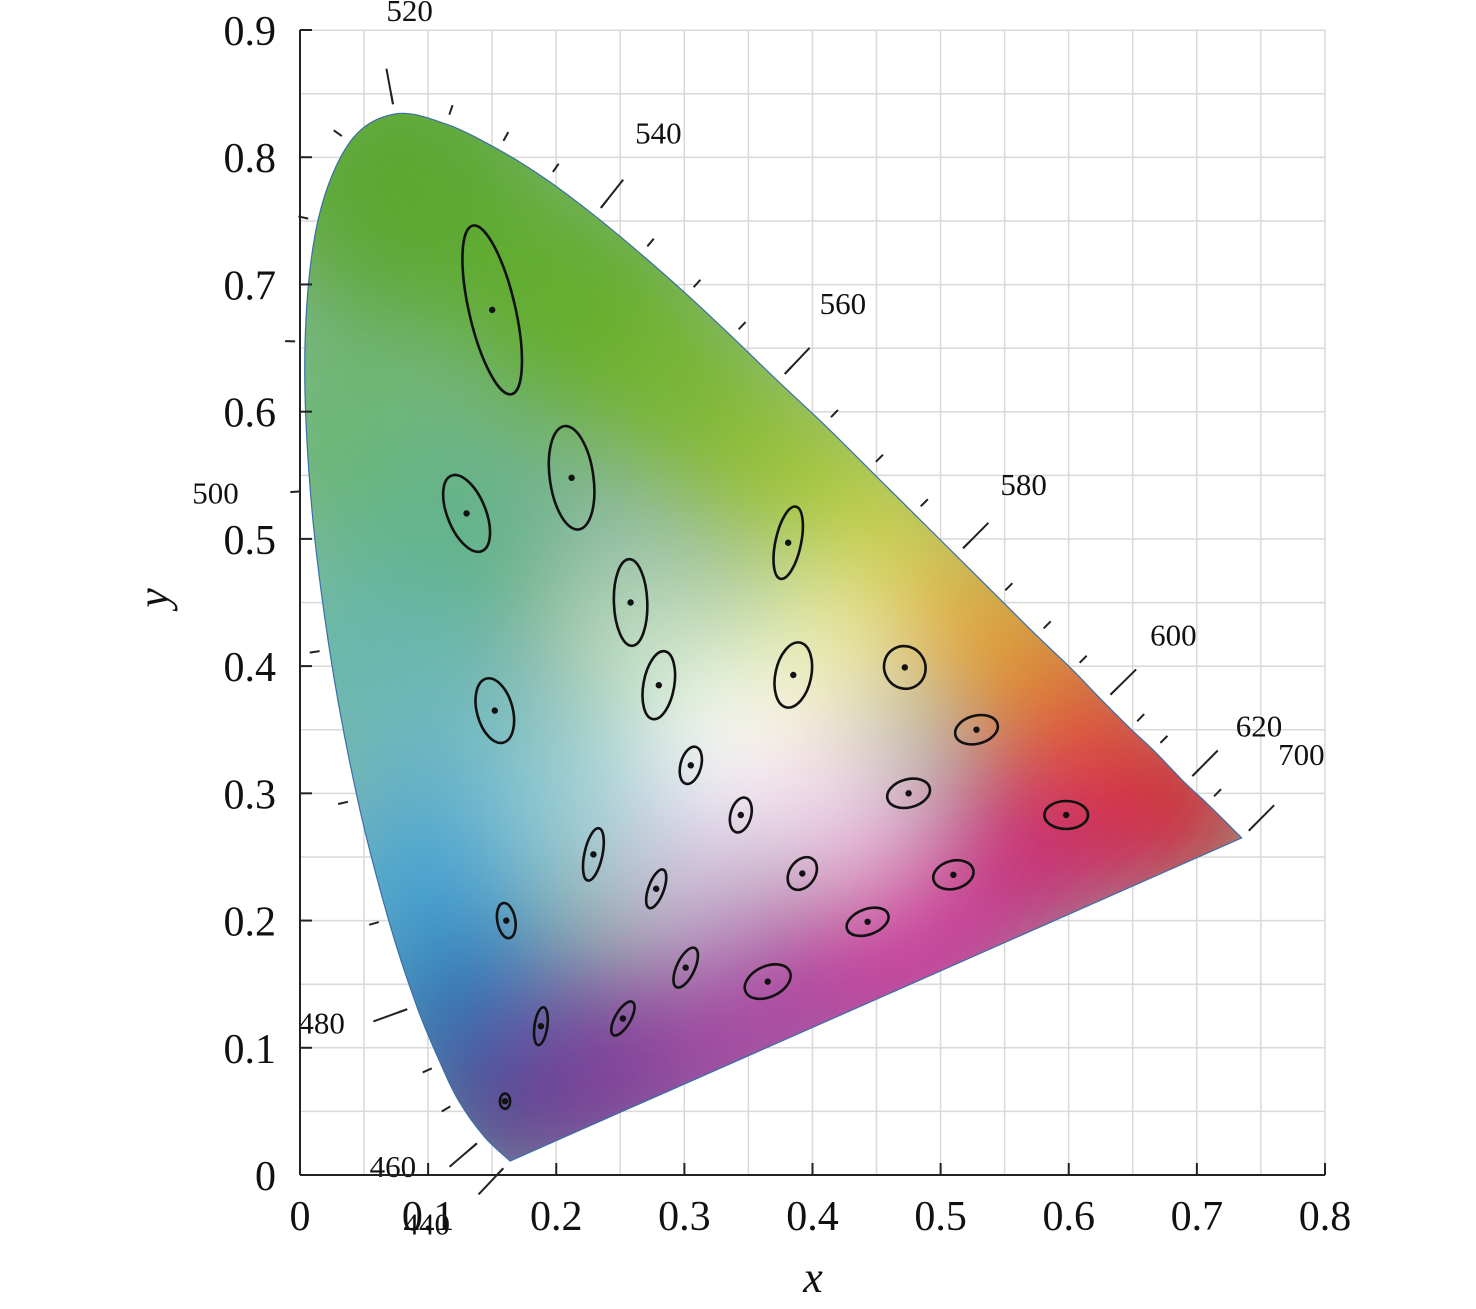 This screenshot has width=1476, height=1309. Describe the element at coordinates (300, 1217) in the screenshot. I see `x-tick-label: 0` at that location.